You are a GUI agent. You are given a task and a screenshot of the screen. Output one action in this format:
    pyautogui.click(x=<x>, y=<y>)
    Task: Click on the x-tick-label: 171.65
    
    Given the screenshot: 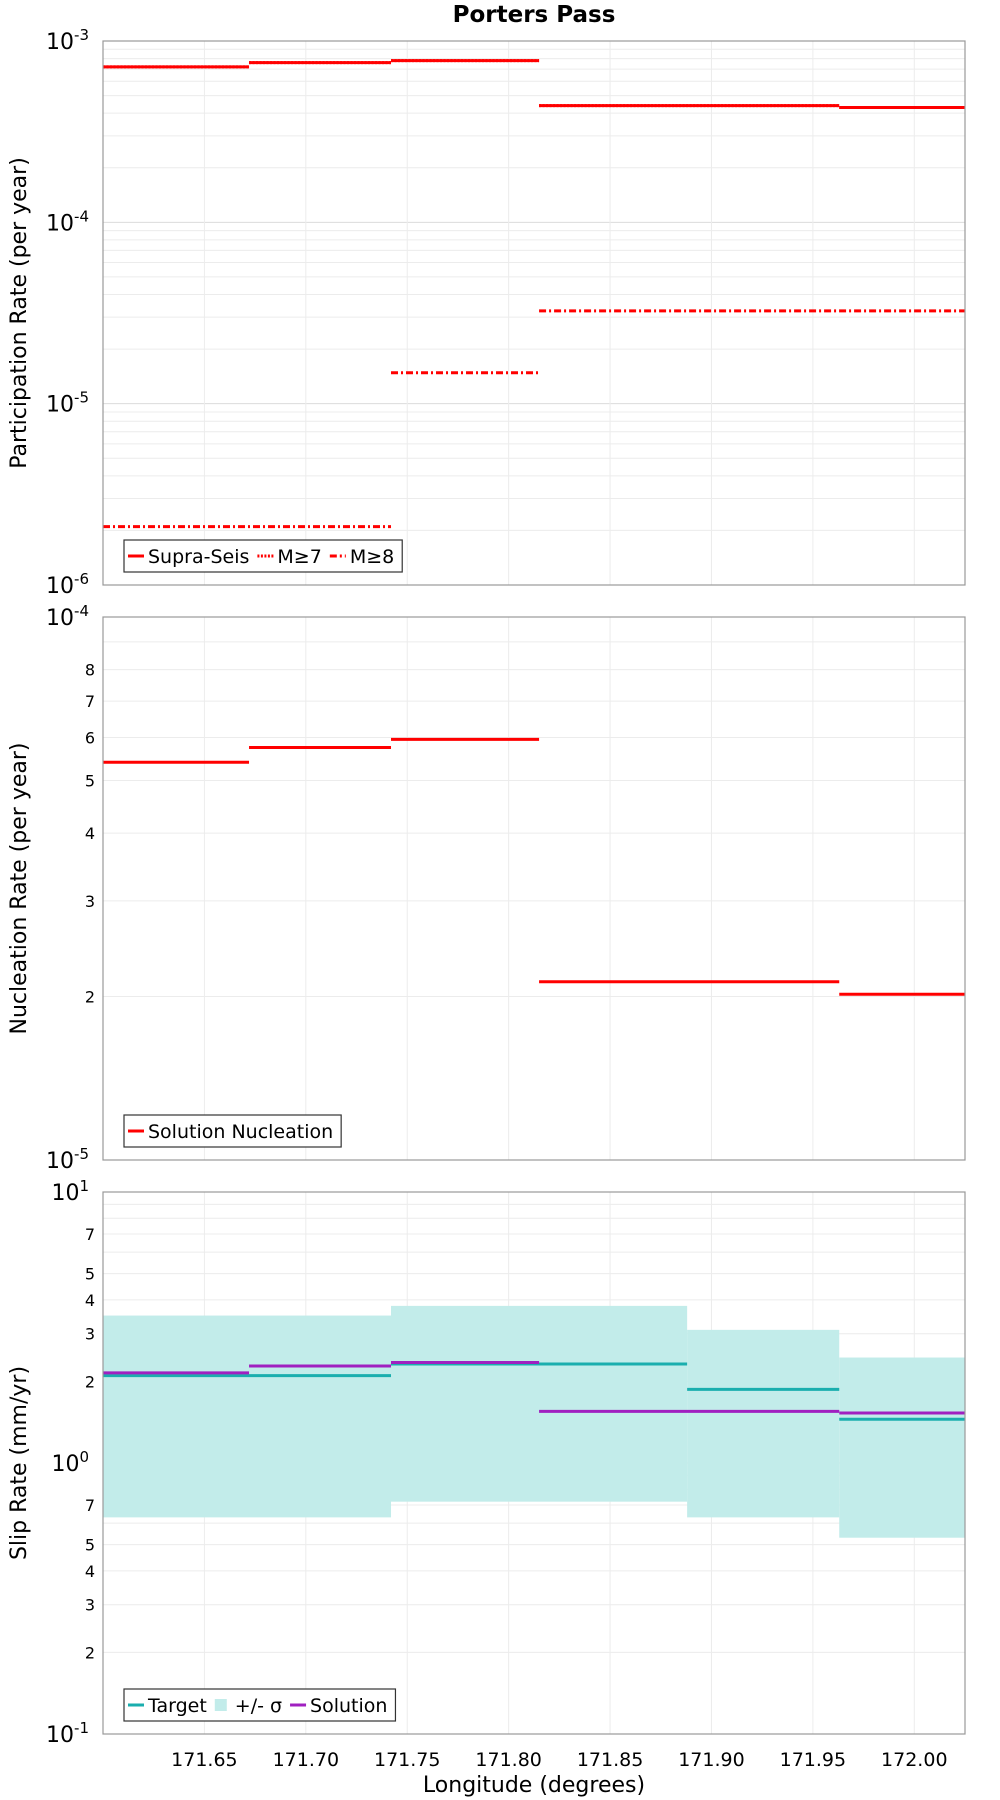 What is the action you would take?
    pyautogui.click(x=204, y=1760)
    